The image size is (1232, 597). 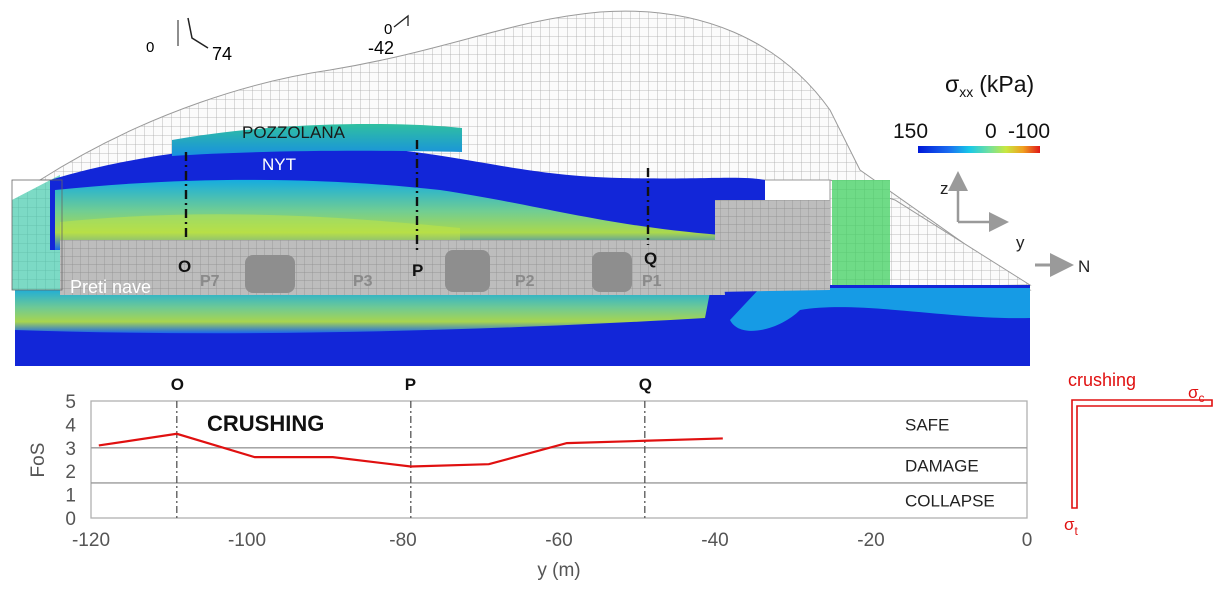 I want to click on zone-label-safe: SAFE, so click(x=927, y=424).